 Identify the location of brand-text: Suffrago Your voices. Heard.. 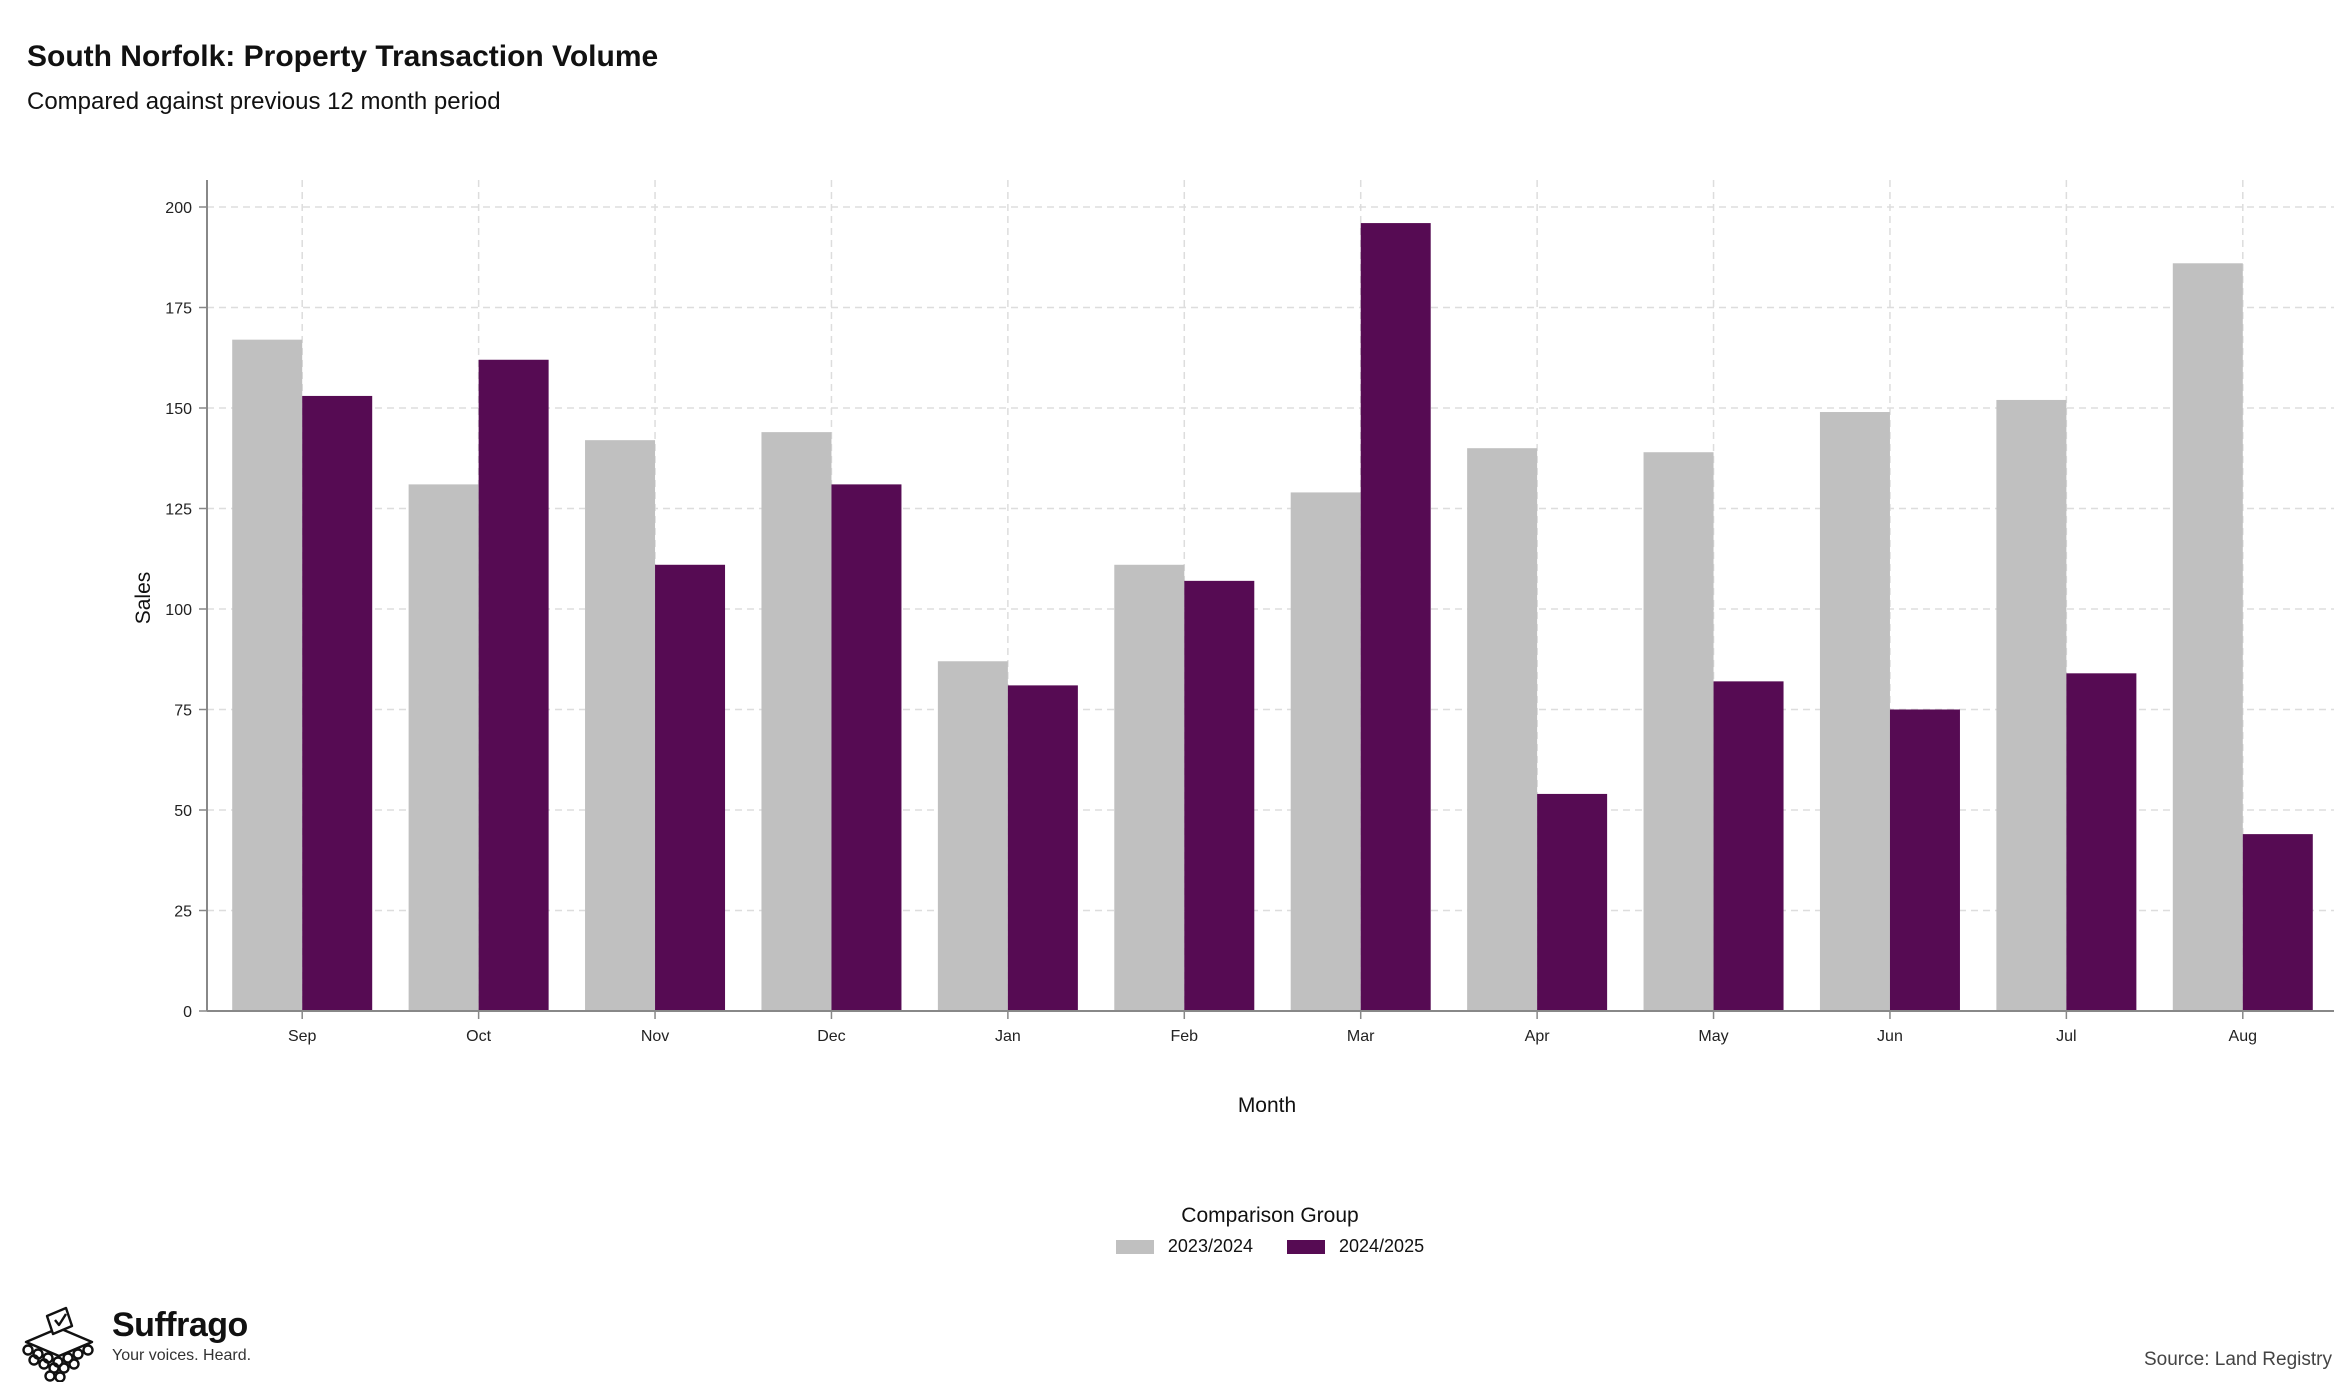
(181, 1335).